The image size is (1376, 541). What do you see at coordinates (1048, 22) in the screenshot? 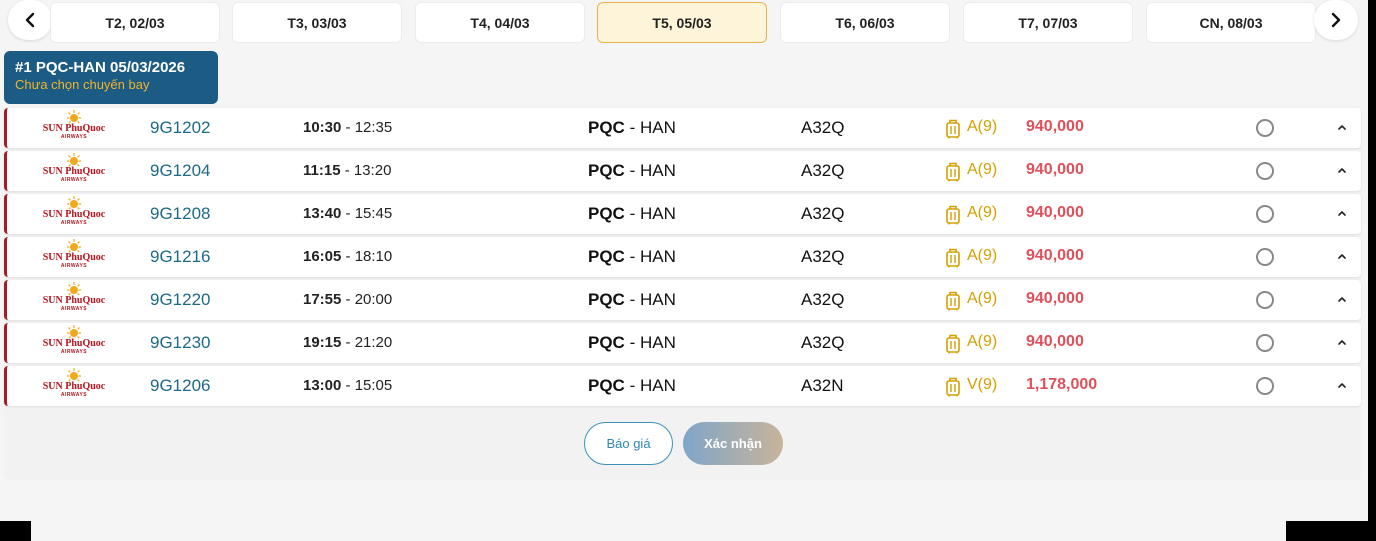
I see `date-tab: T7, 07/03` at bounding box center [1048, 22].